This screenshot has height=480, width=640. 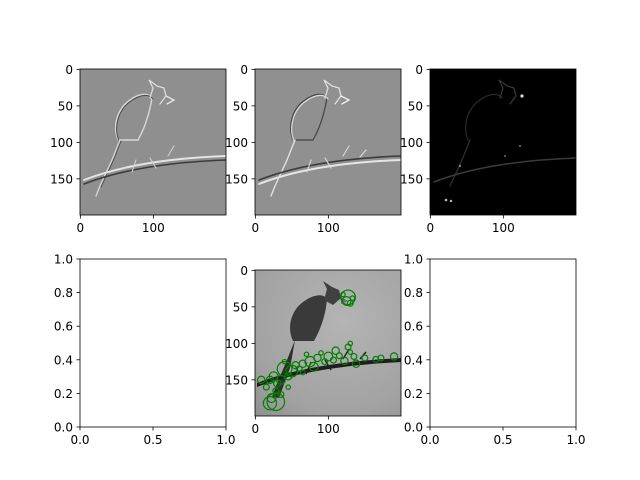 I want to click on edge-response-bird, so click(x=504, y=141).